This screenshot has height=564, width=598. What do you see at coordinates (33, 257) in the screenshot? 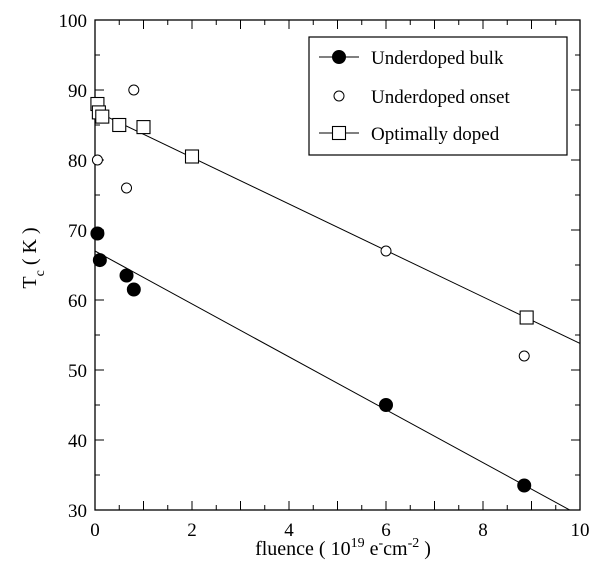
I see `y-axis-title: Tc ( K )` at bounding box center [33, 257].